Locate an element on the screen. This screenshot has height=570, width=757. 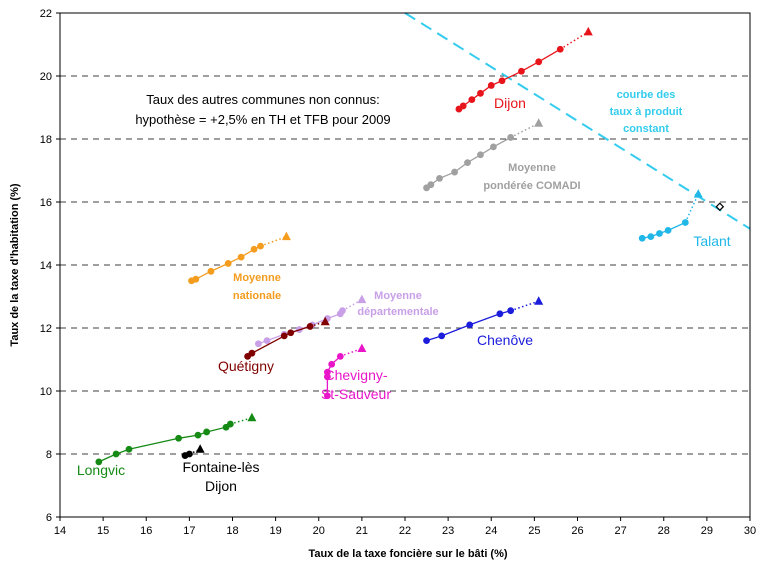
y-tick-label: 16 is located at coordinates (46, 203).